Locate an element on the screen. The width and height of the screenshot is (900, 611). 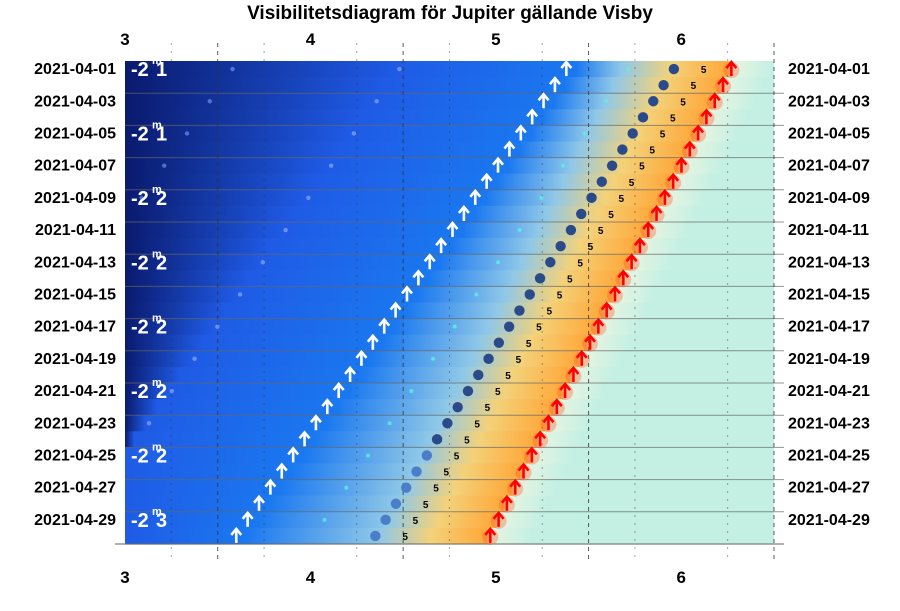
date-label-right: 2021-04-23 is located at coordinates (829, 423).